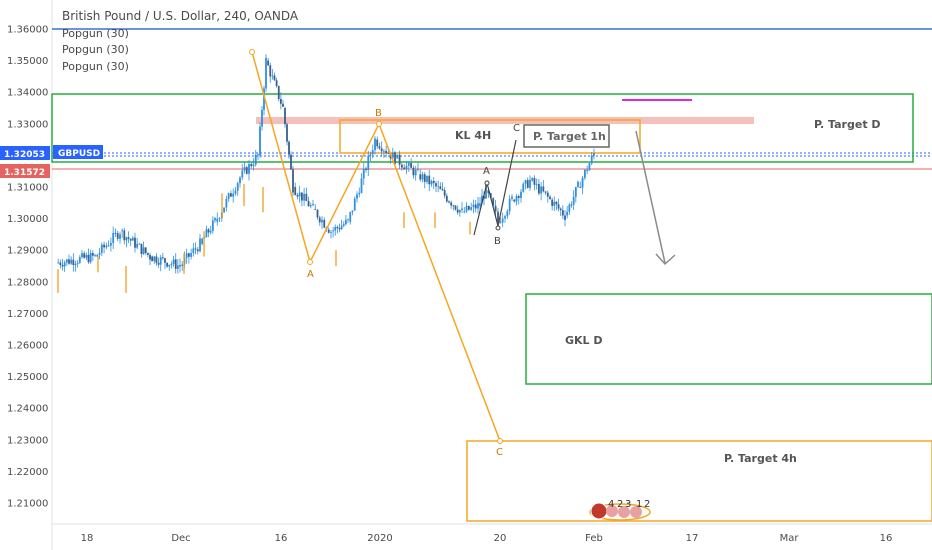  I want to click on price-tick-label: 1.29000, so click(27, 251).